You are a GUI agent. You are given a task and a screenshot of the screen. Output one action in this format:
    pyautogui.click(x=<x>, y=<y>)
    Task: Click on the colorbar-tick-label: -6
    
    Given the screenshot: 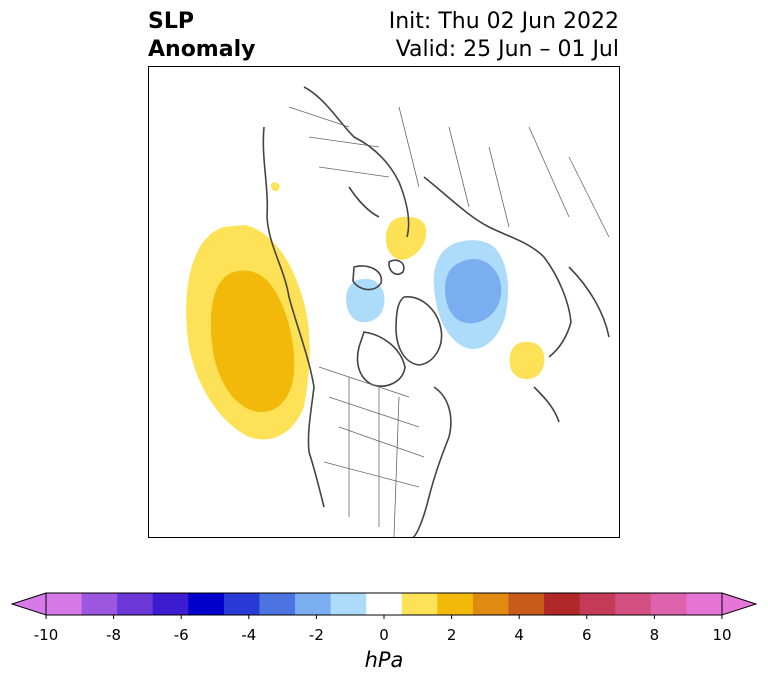 What is the action you would take?
    pyautogui.click(x=181, y=635)
    